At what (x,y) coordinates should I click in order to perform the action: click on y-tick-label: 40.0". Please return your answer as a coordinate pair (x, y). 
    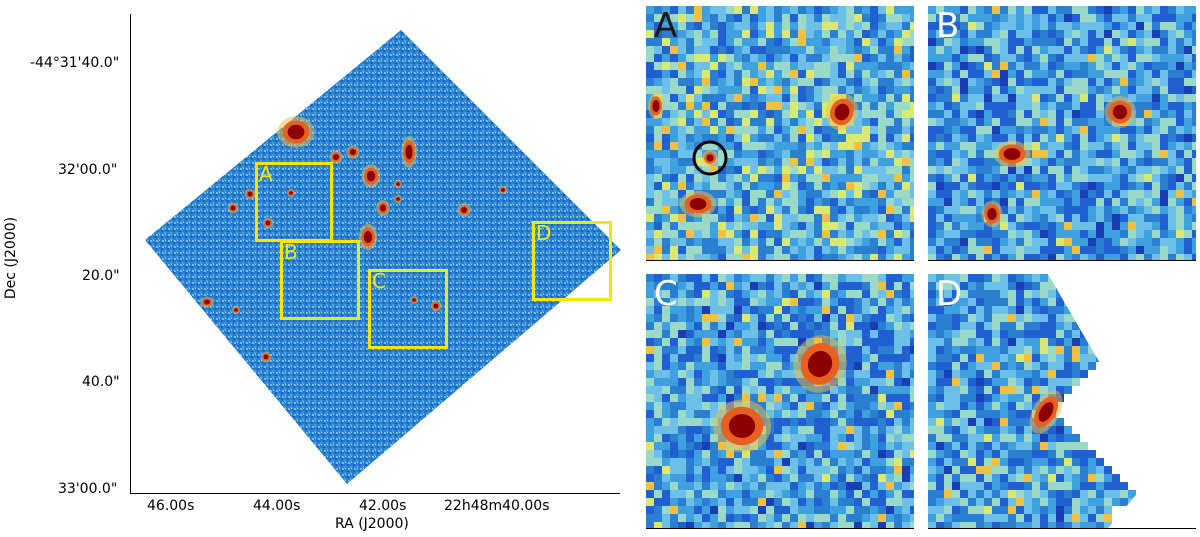
    Looking at the image, I should click on (101, 382).